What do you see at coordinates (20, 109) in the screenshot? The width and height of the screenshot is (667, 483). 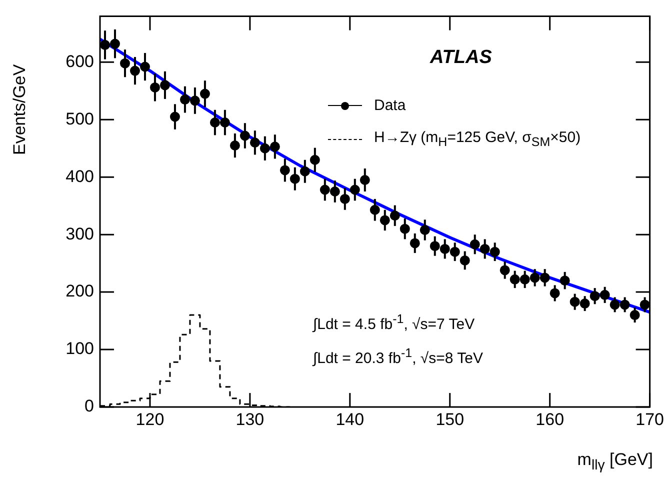 I see `y-axis-title: Events/GeV` at bounding box center [20, 109].